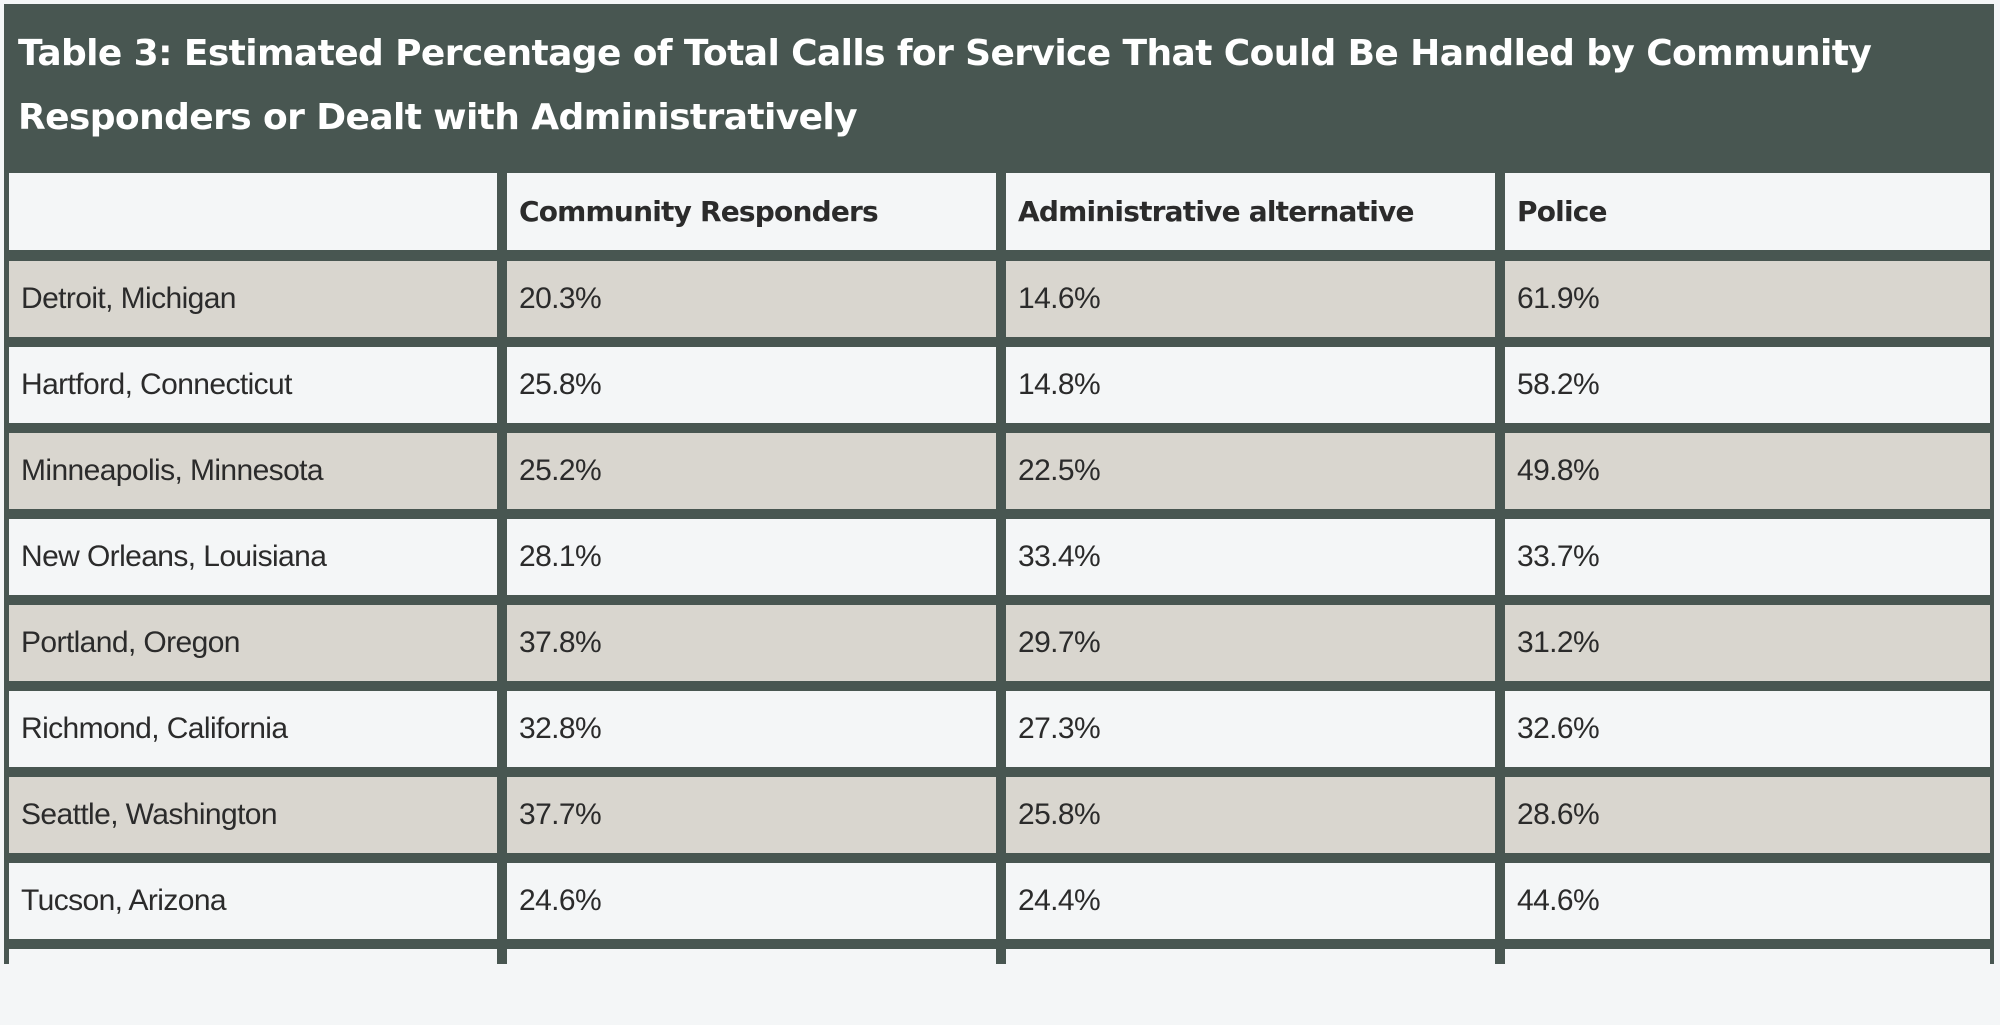 The height and width of the screenshot is (1025, 2000). What do you see at coordinates (751, 211) in the screenshot?
I see `column-header-community-responders: Community Responders` at bounding box center [751, 211].